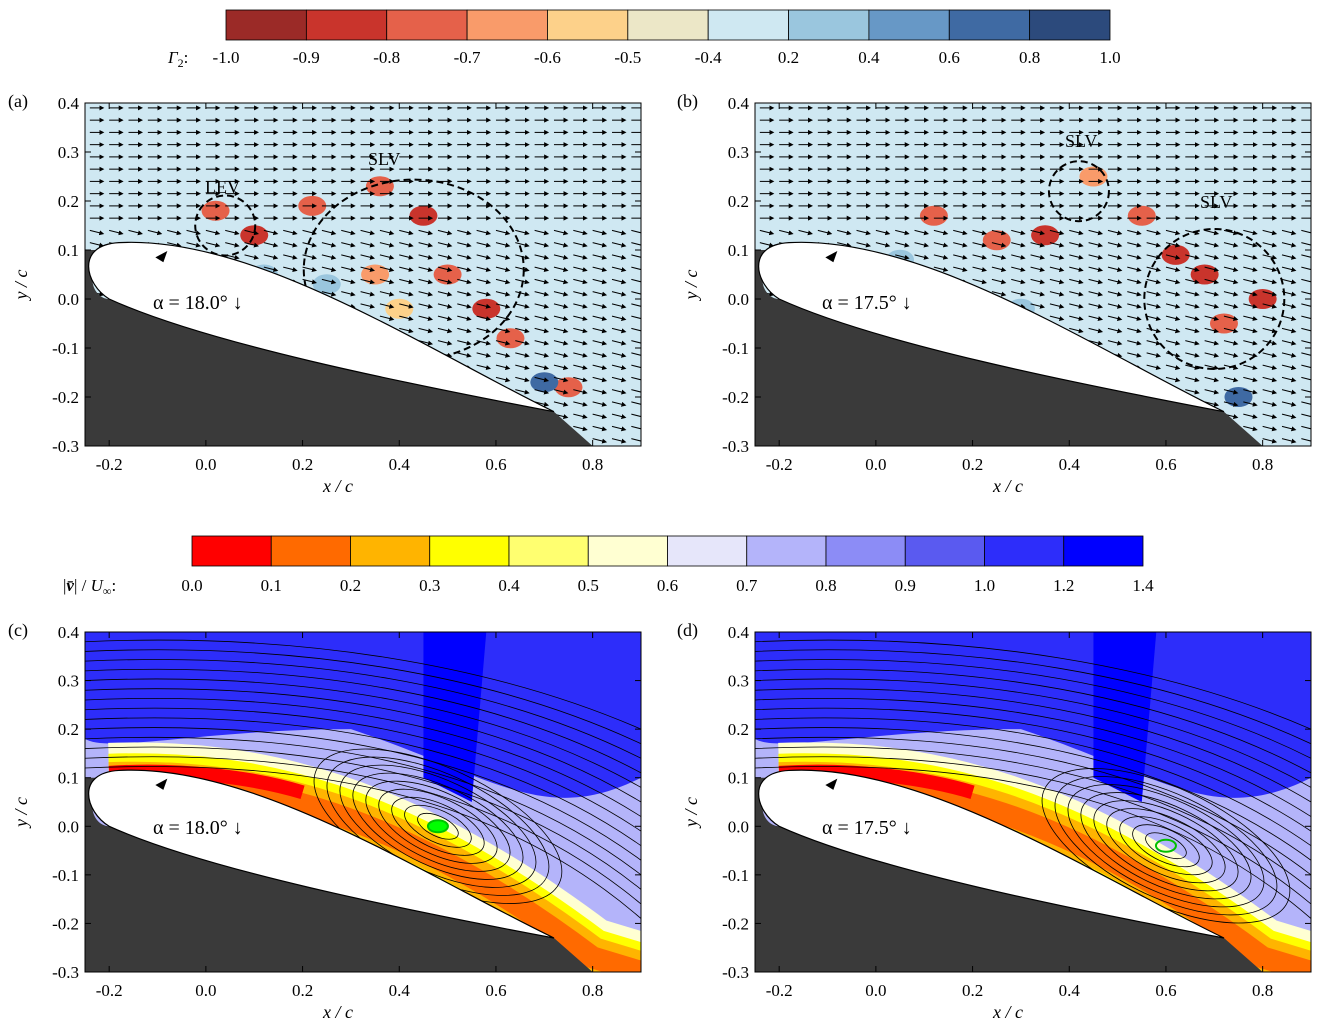 Image resolution: width=1319 pixels, height=1031 pixels. Describe the element at coordinates (667, 585) in the screenshot. I see `colorbar-velocity-tick-label: 0.6` at that location.